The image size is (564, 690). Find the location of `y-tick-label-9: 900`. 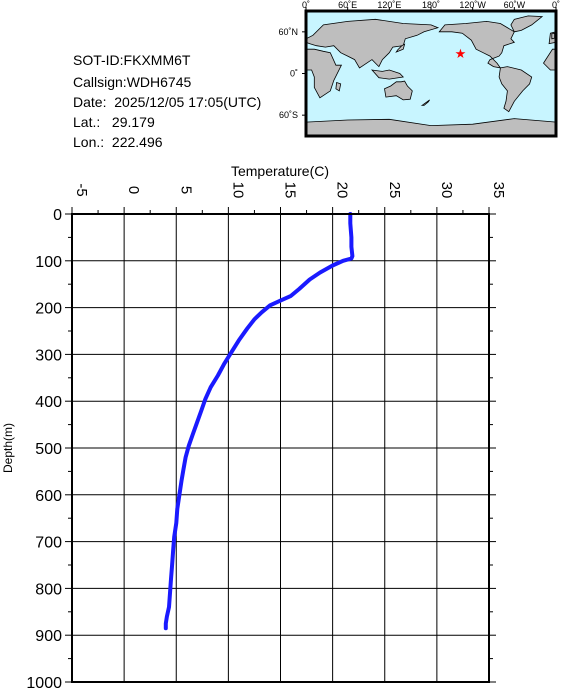

y-tick-label-9: 900 is located at coordinates (48, 636).